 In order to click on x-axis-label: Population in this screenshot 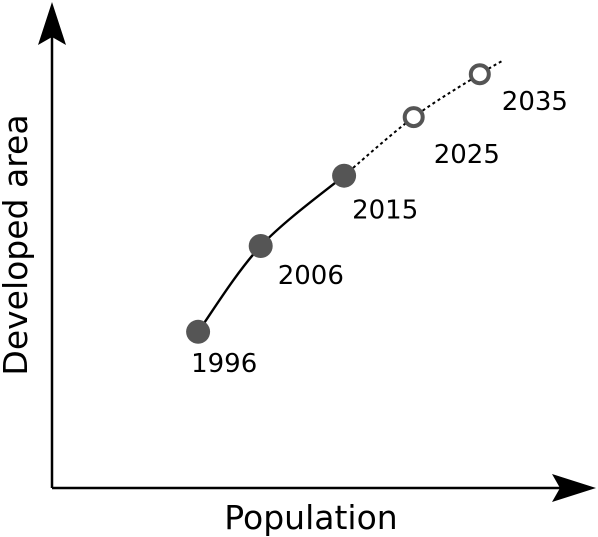, I will do `click(310, 517)`.